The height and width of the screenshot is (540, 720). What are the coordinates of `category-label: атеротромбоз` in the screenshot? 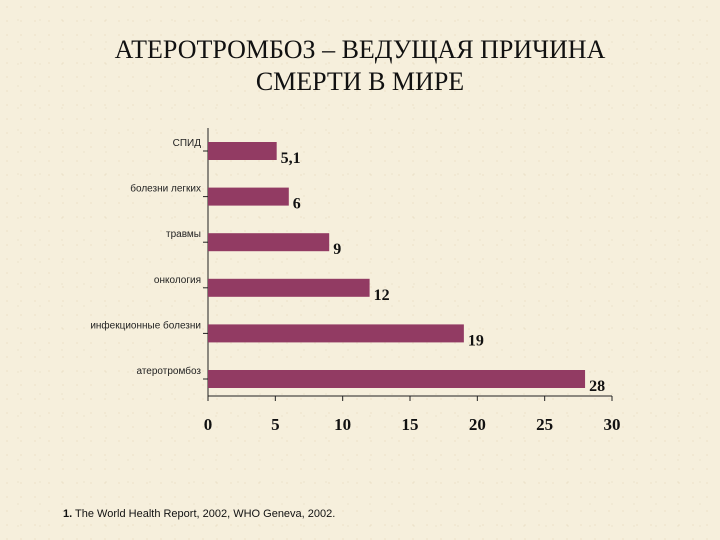 It's located at (168, 371).